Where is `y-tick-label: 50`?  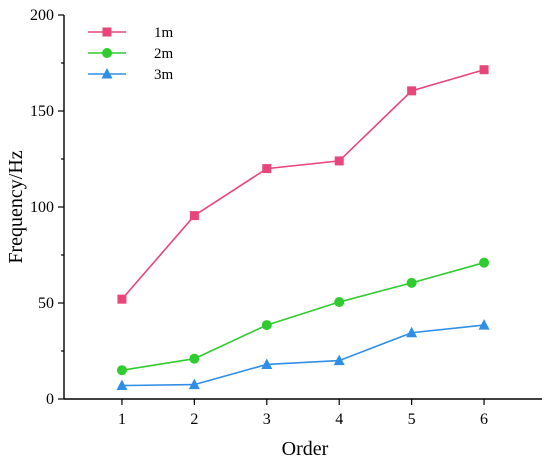 y-tick-label: 50 is located at coordinates (46, 303).